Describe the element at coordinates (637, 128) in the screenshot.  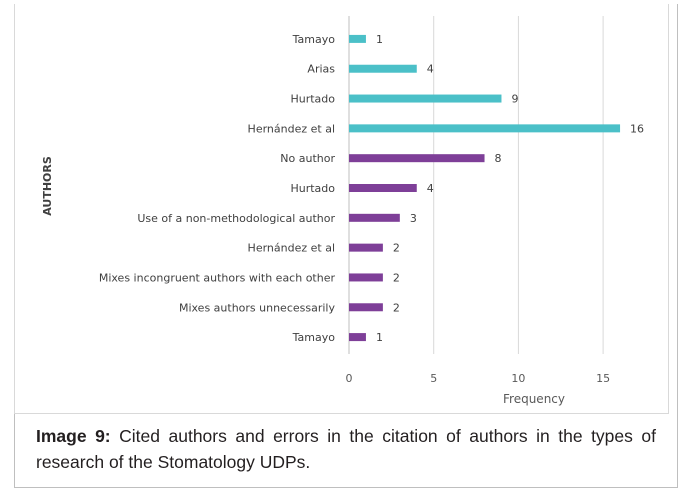
I see `data-label: 16` at that location.